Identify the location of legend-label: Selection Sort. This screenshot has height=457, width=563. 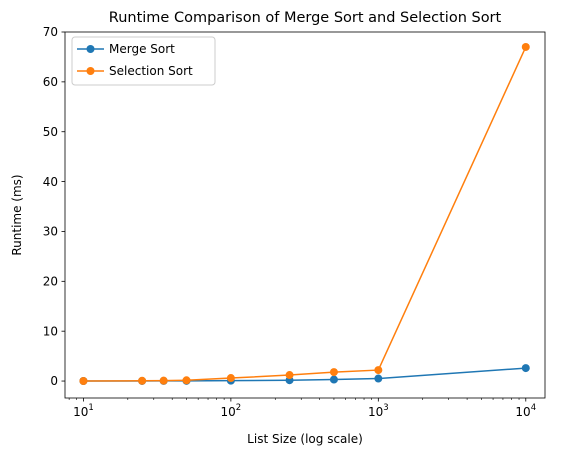
(151, 71).